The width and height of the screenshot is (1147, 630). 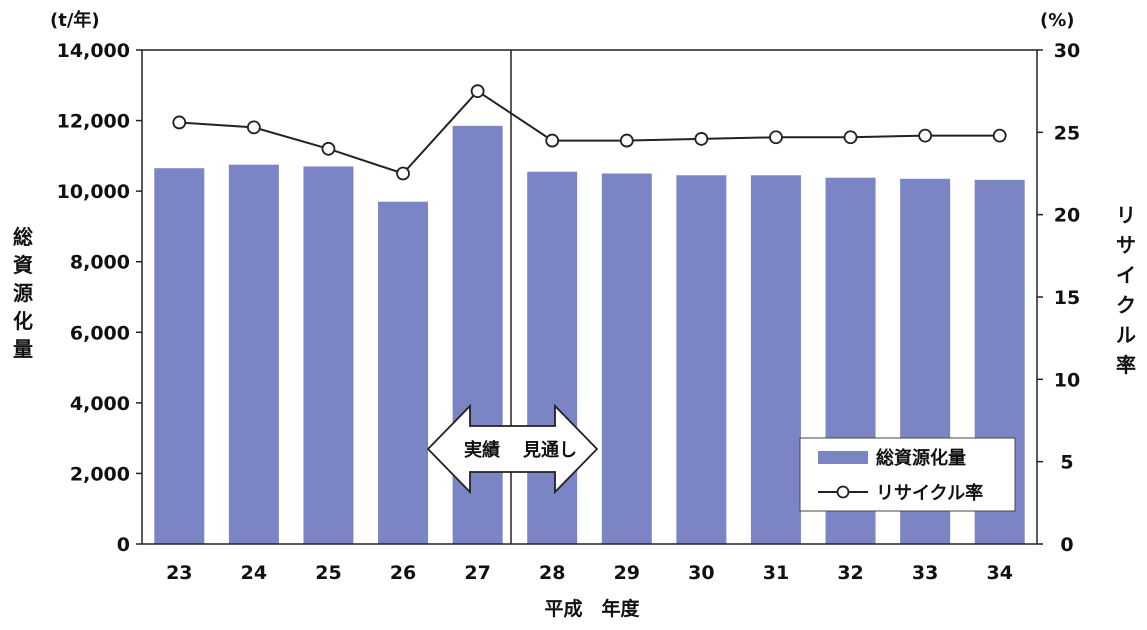 I want to click on x-tick-label: 25, so click(x=328, y=573).